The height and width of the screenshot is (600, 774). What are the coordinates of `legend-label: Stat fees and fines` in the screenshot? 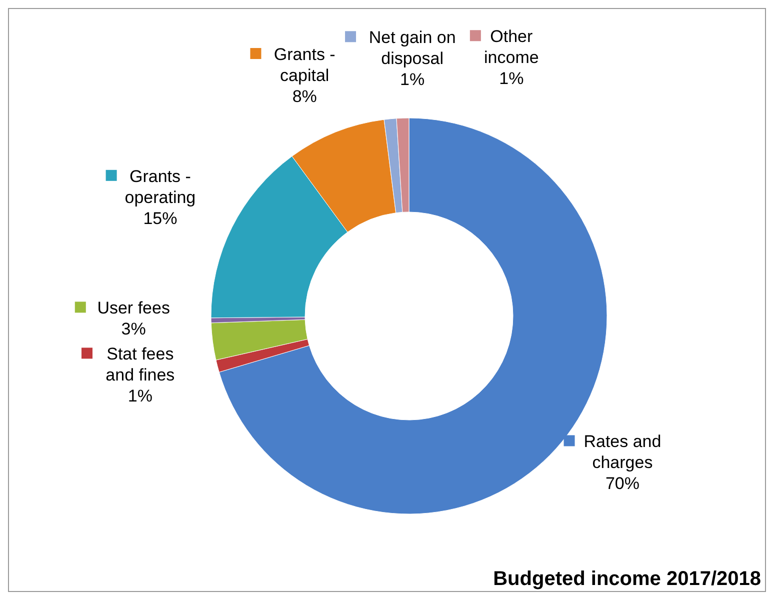 It's located at (140, 364).